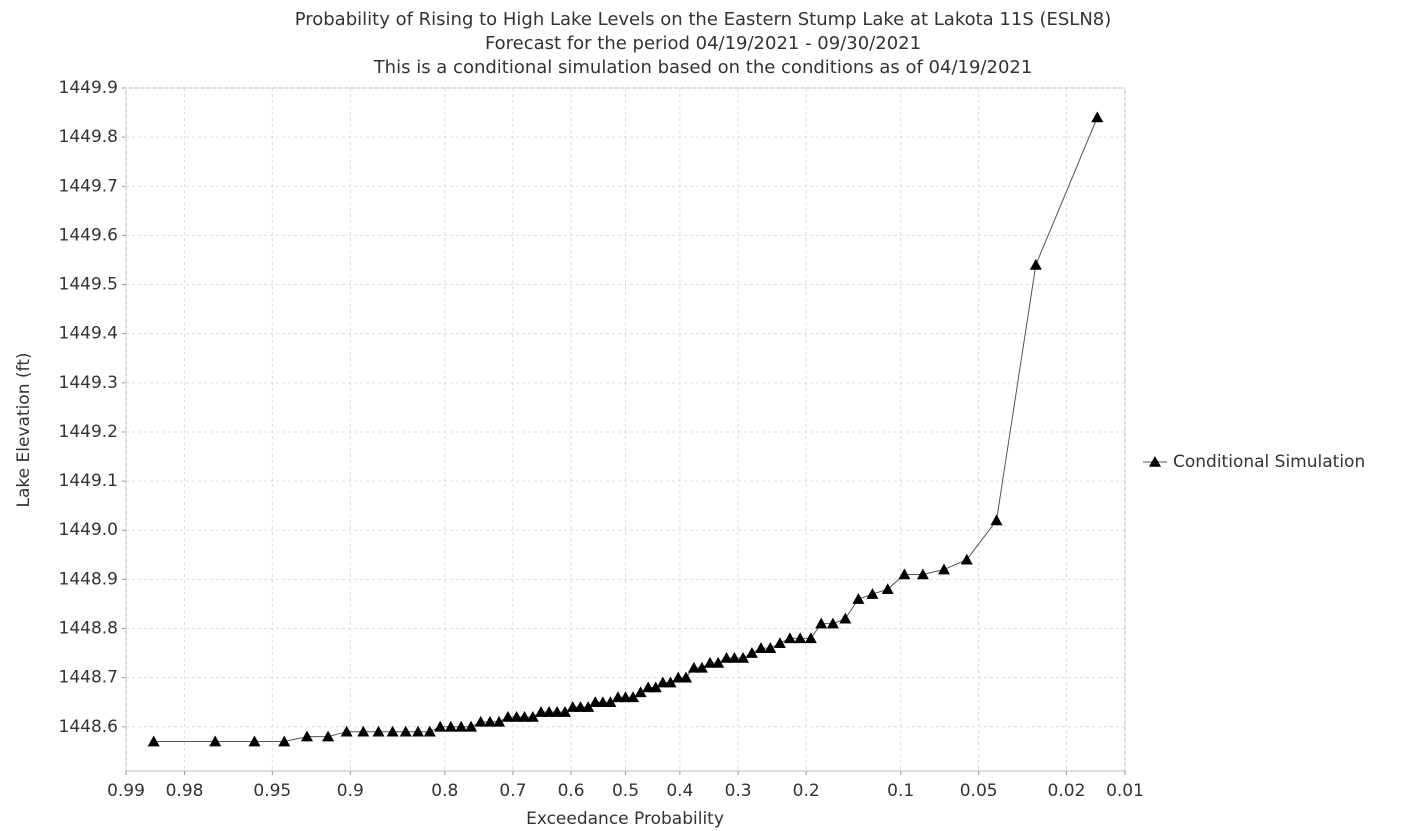  Describe the element at coordinates (1269, 462) in the screenshot. I see `legend-label: Conditional Simulation` at that location.